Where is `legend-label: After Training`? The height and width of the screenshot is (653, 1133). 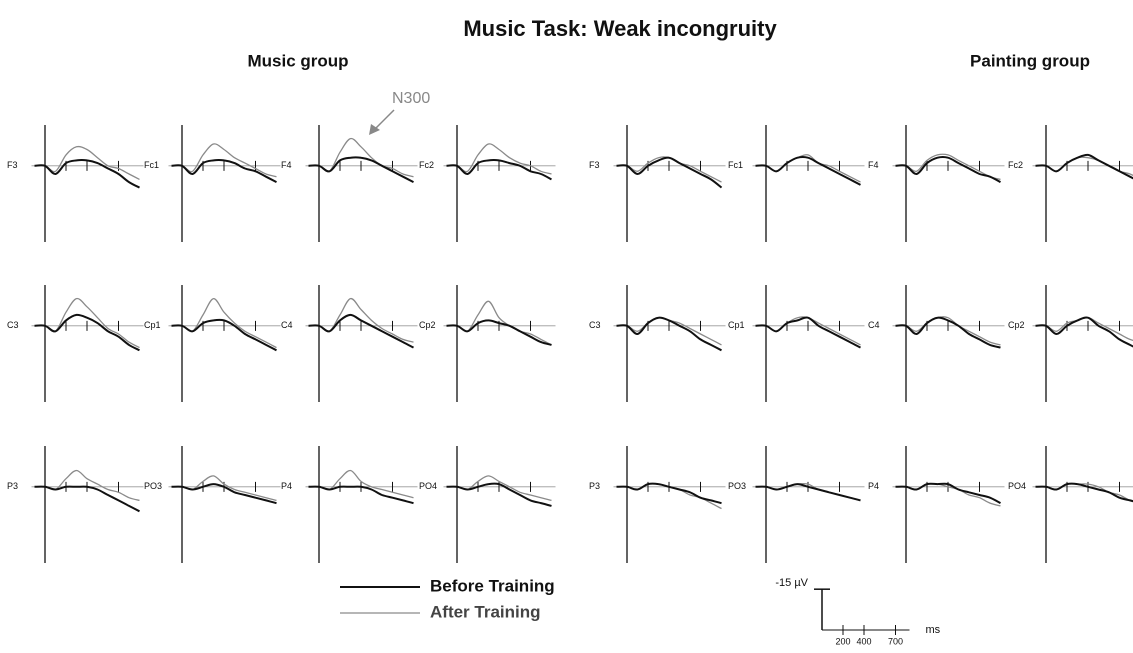
legend-label: After Training is located at coordinates (485, 611).